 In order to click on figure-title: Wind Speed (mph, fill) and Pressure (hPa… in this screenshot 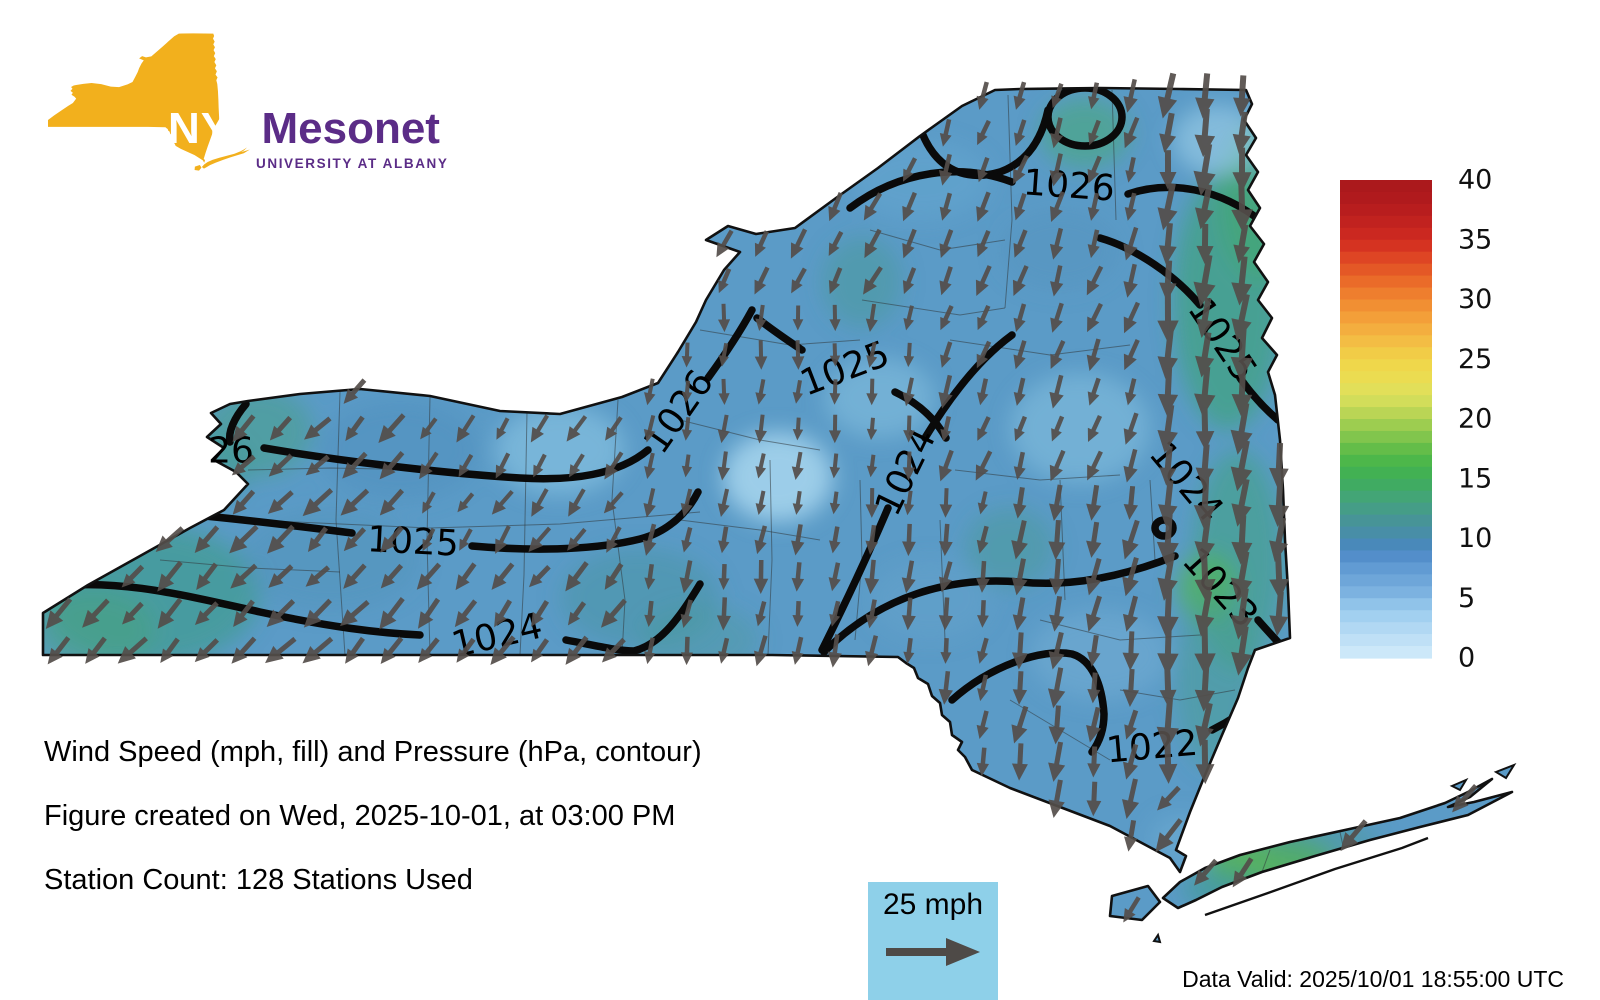, I will do `click(373, 752)`.